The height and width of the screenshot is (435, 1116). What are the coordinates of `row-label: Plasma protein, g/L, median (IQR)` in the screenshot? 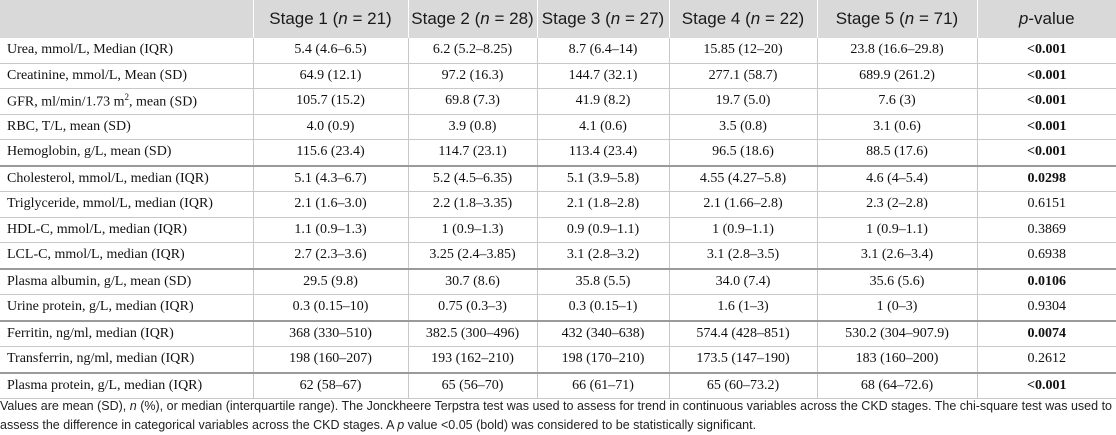 It's located at (127, 385).